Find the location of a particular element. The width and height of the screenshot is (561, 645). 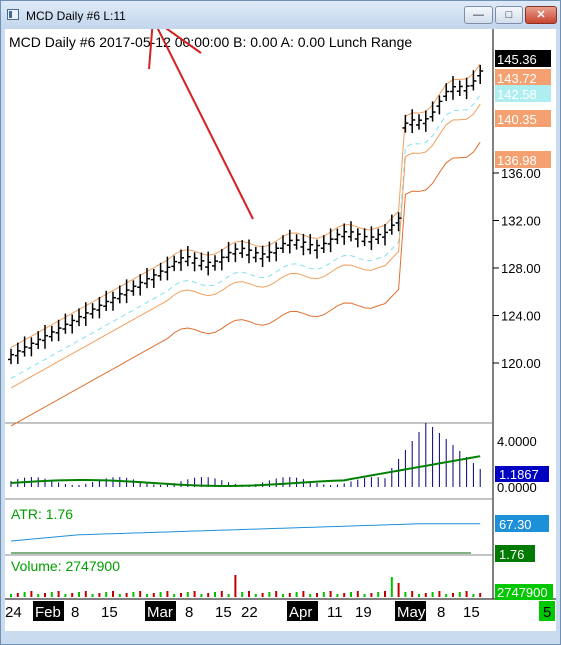

date-label: May is located at coordinates (411, 612).